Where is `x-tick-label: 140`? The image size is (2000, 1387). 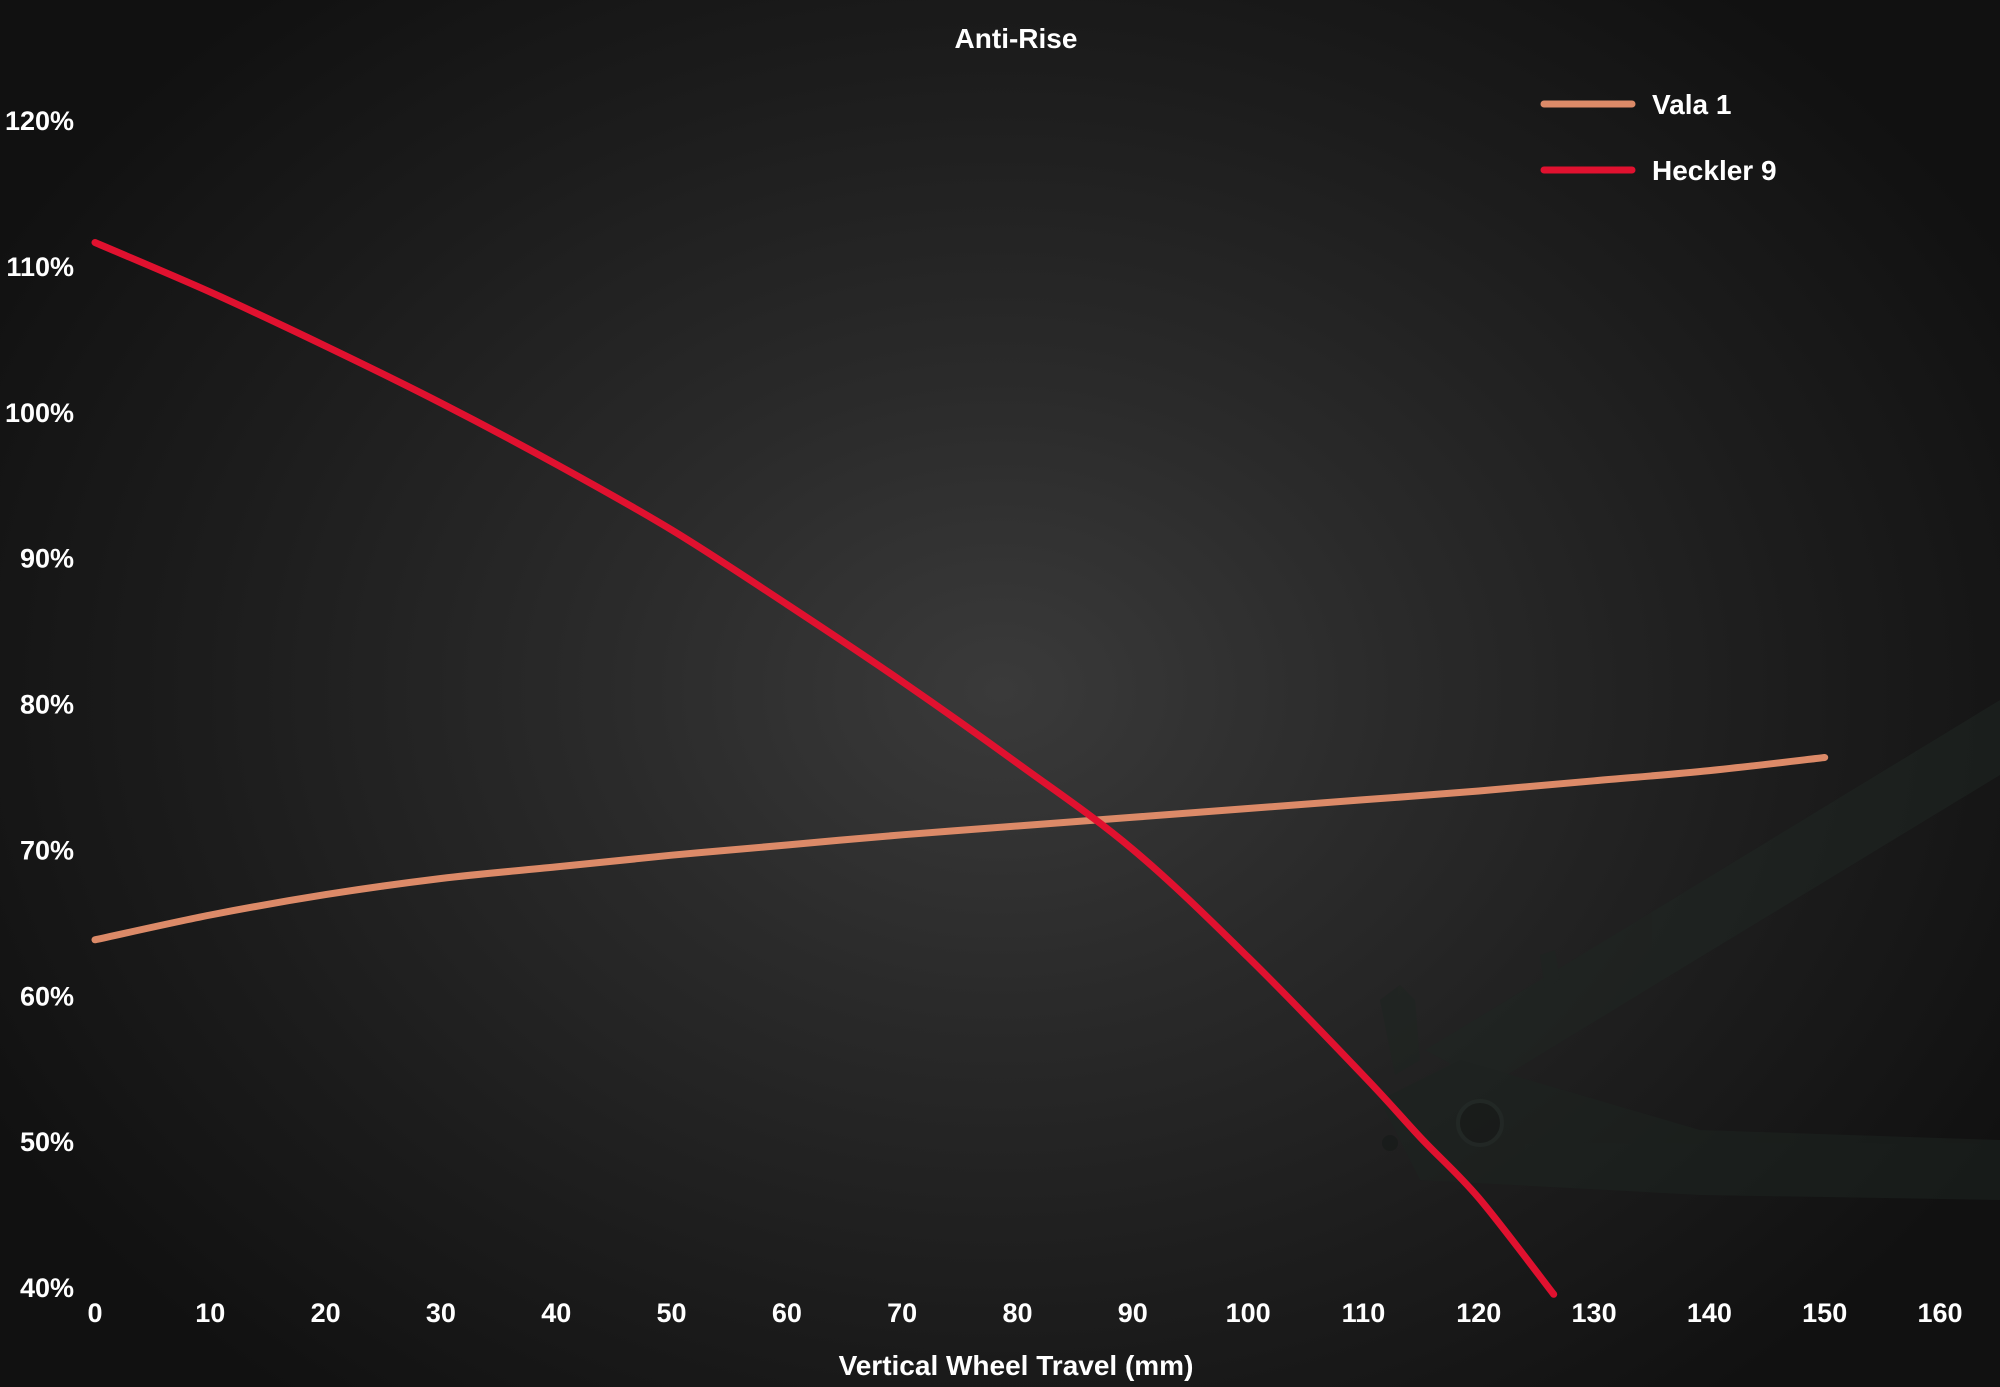 x-tick-label: 140 is located at coordinates (1709, 1313).